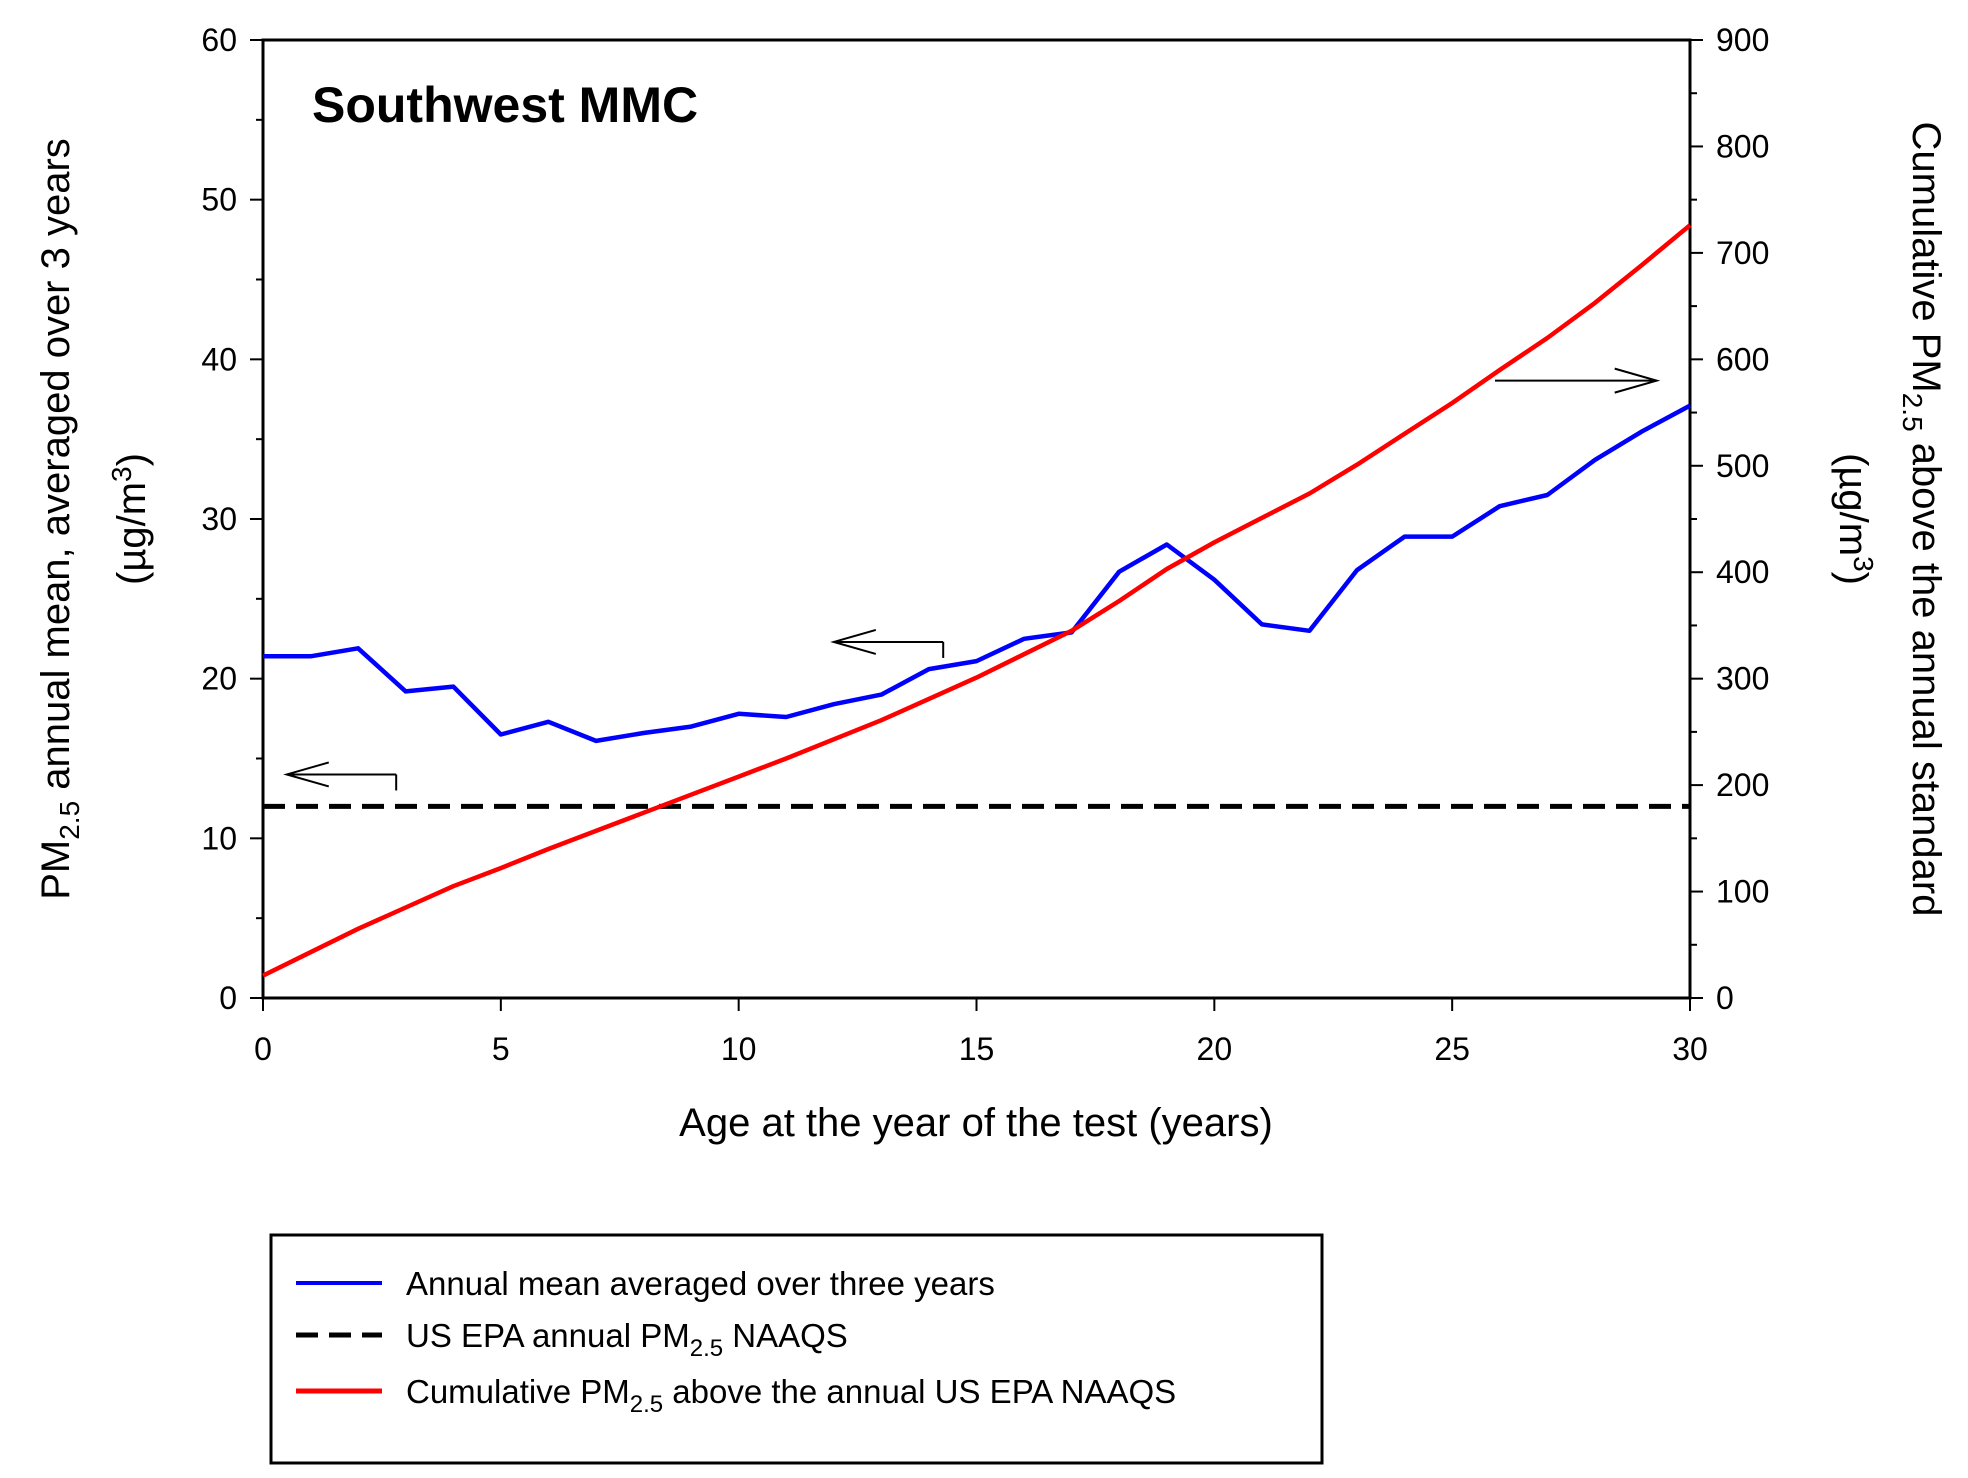  Describe the element at coordinates (1742, 679) in the screenshot. I see `y2-tick-label: 300` at that location.